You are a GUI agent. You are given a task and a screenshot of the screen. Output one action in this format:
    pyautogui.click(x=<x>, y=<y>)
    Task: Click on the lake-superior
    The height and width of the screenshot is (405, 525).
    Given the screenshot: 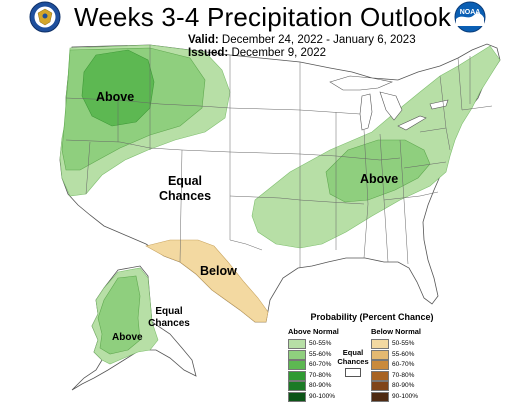 What is the action you would take?
    pyautogui.click(x=361, y=83)
    